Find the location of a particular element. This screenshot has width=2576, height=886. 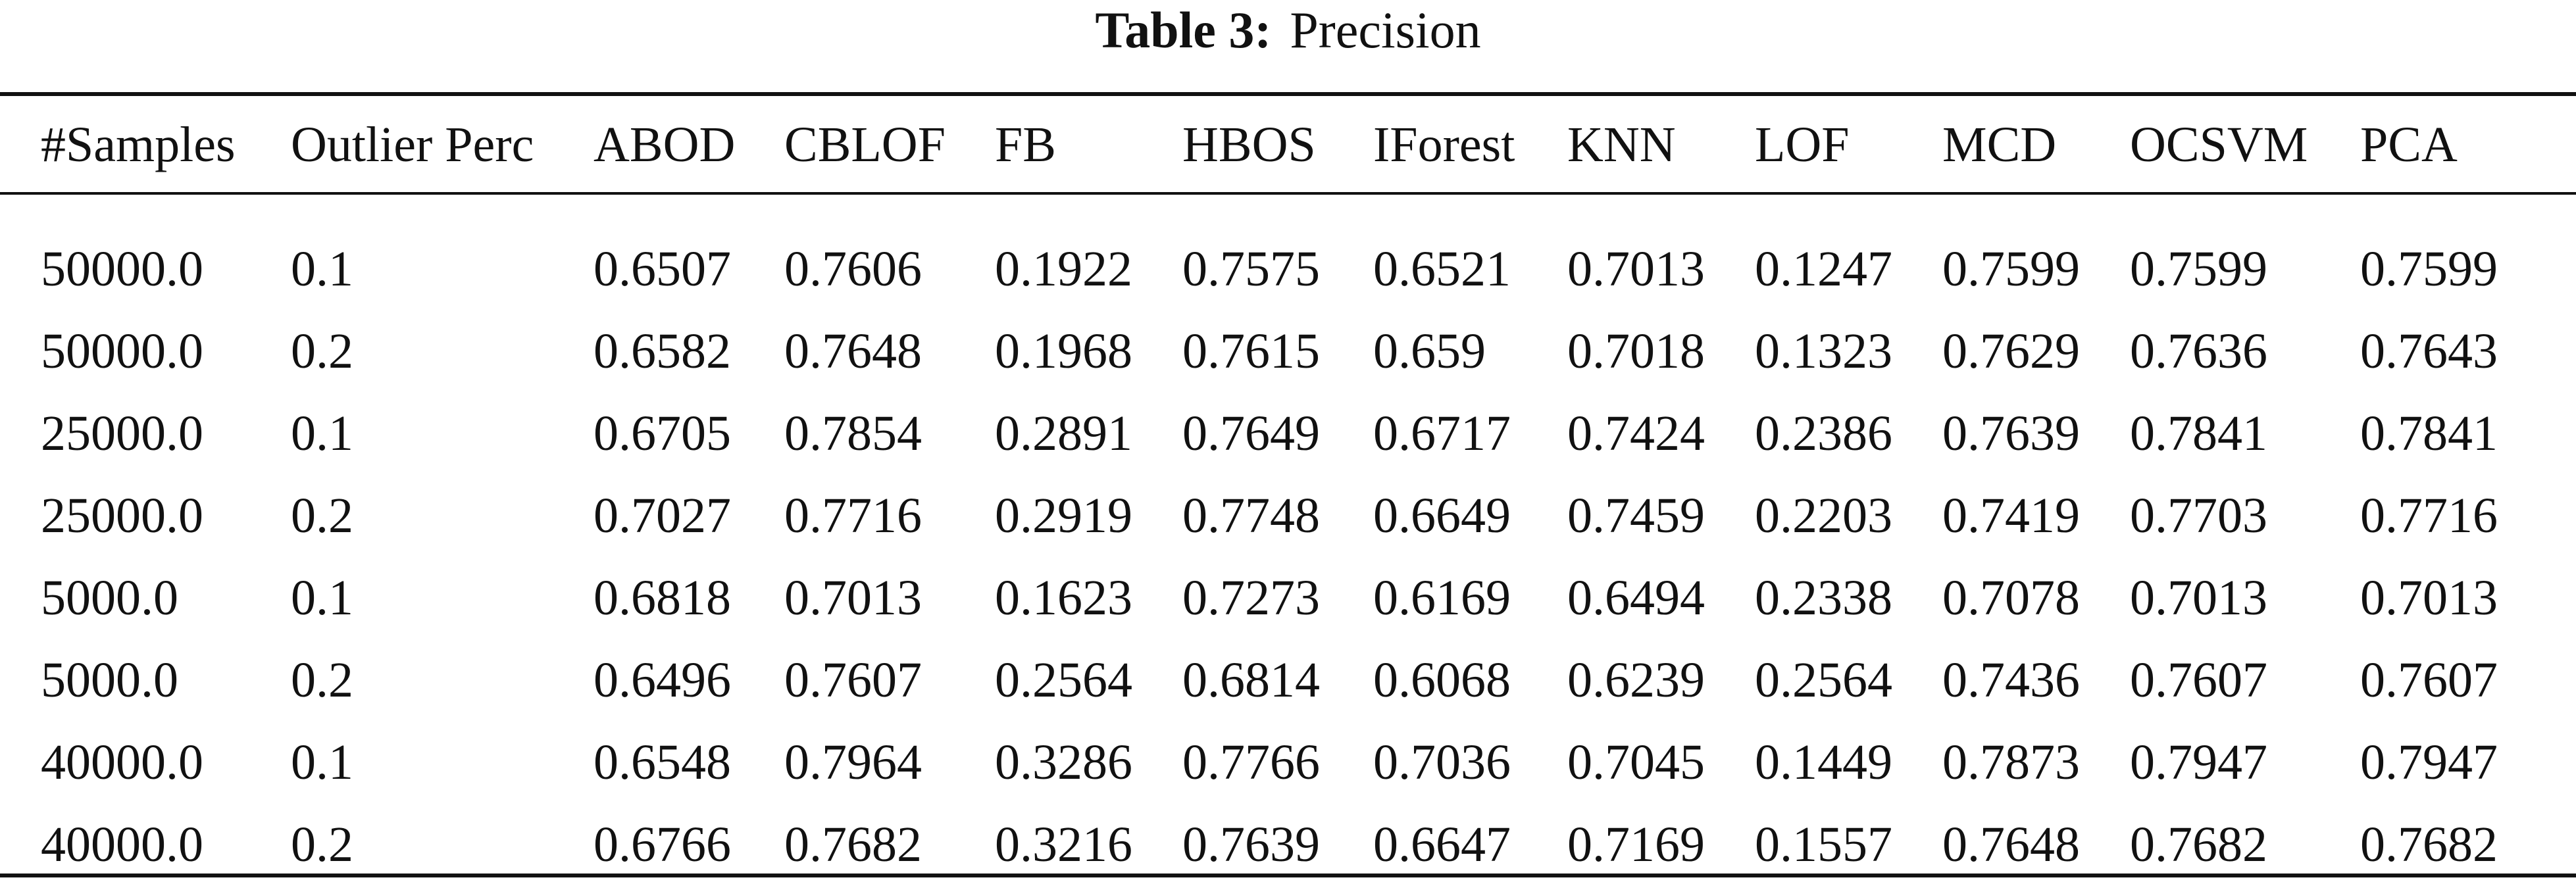

table-cell: 0.2386 is located at coordinates (1823, 433).